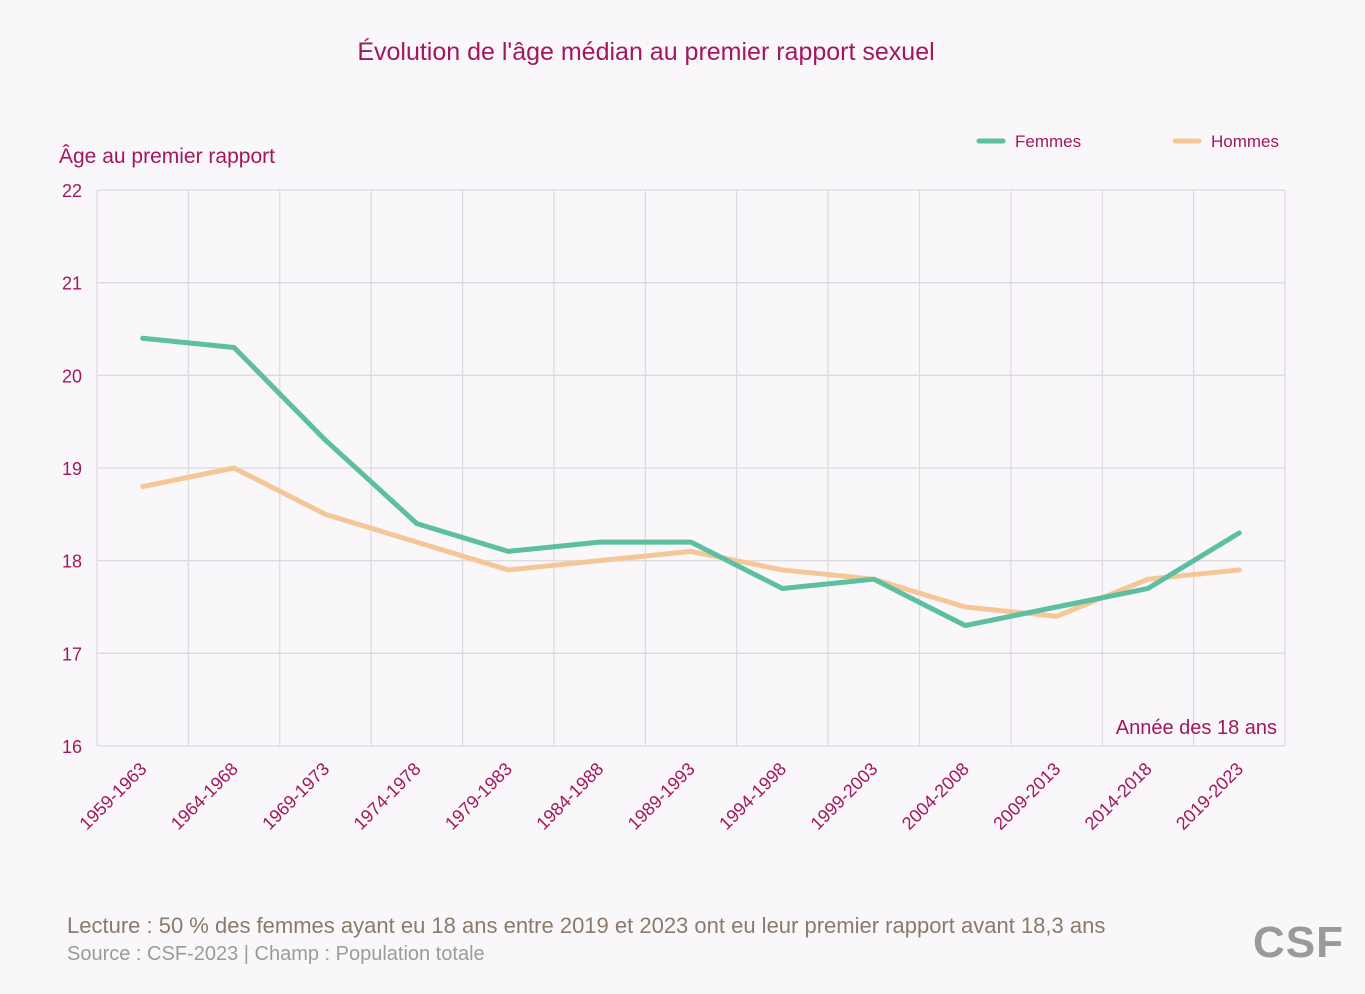  Describe the element at coordinates (72, 191) in the screenshot. I see `y-tick-label: 22` at that location.